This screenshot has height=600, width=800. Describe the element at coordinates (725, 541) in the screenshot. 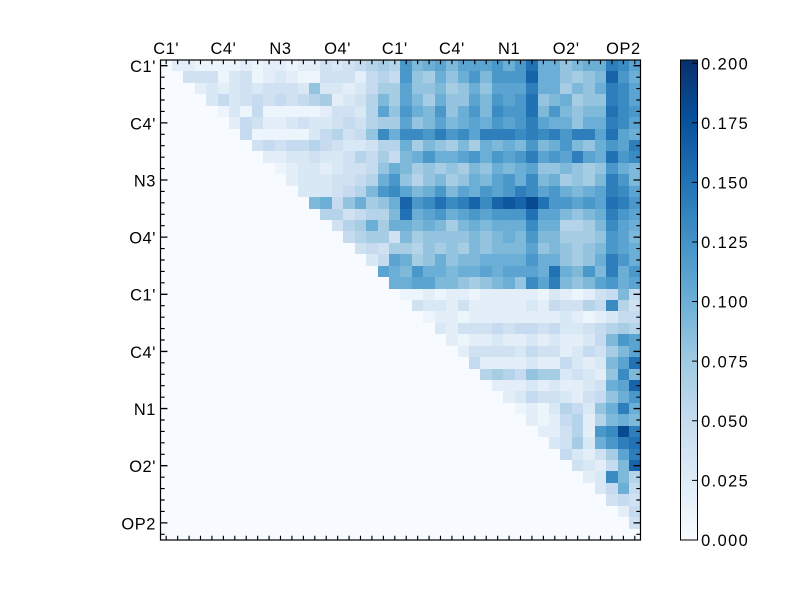

I see `svg-text: 0.000` at that location.